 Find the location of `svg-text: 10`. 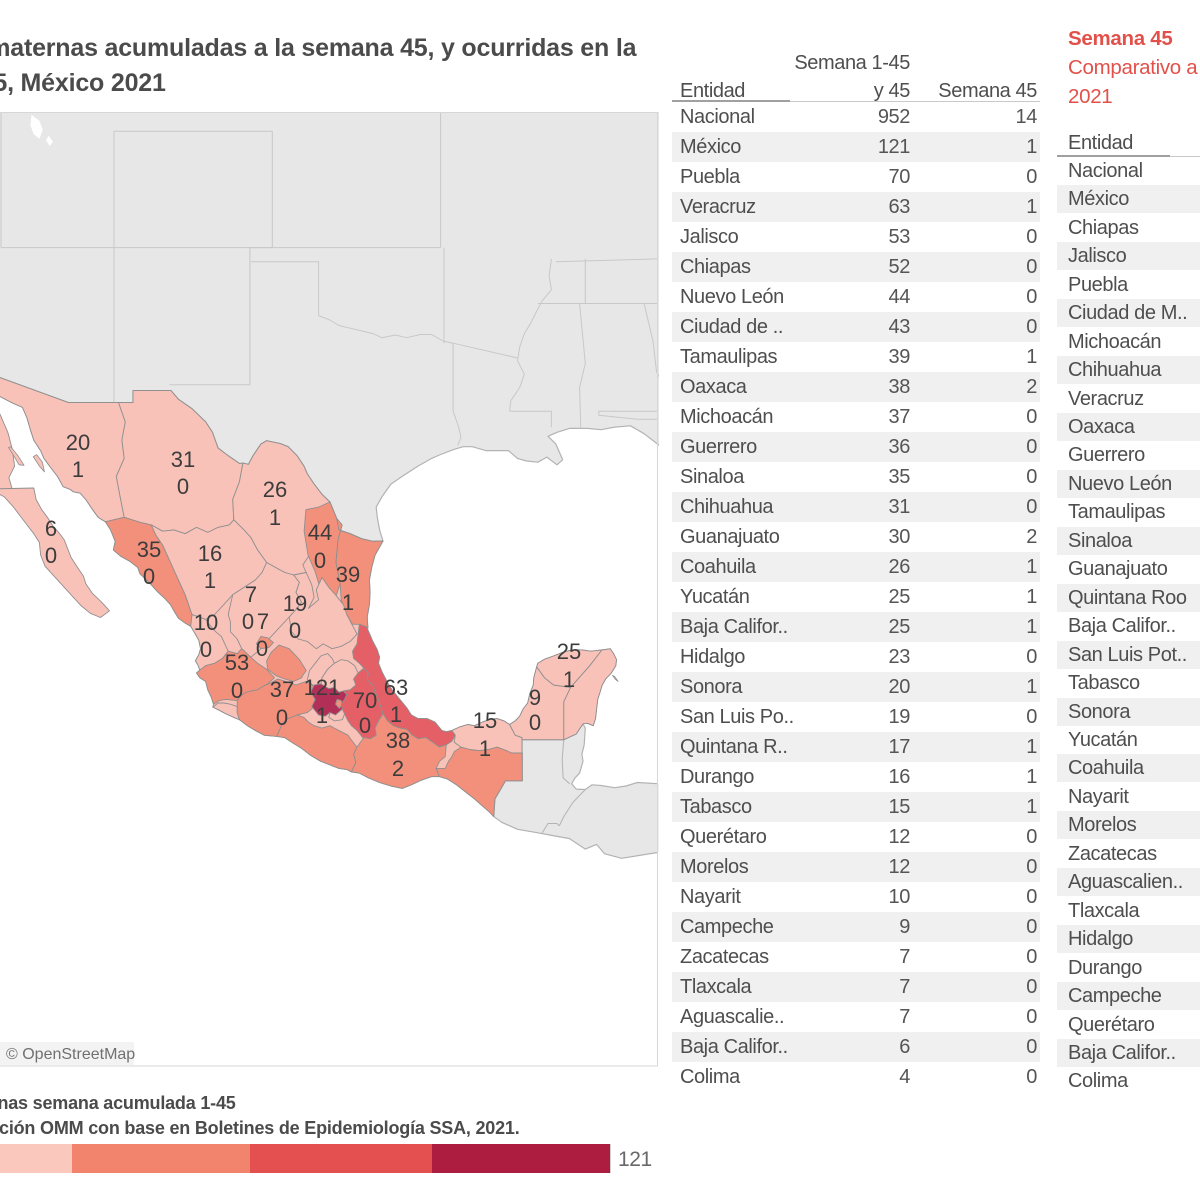

svg-text: 10 is located at coordinates (206, 622).